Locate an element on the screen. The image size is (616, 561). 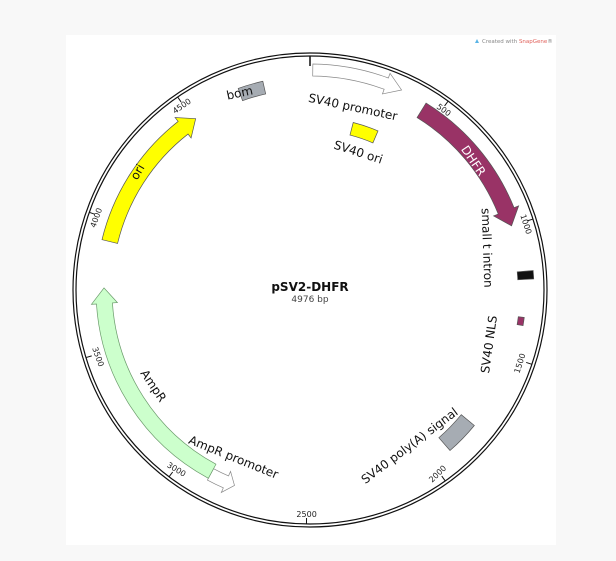
tick-label: 1500 is located at coordinates (520, 363).